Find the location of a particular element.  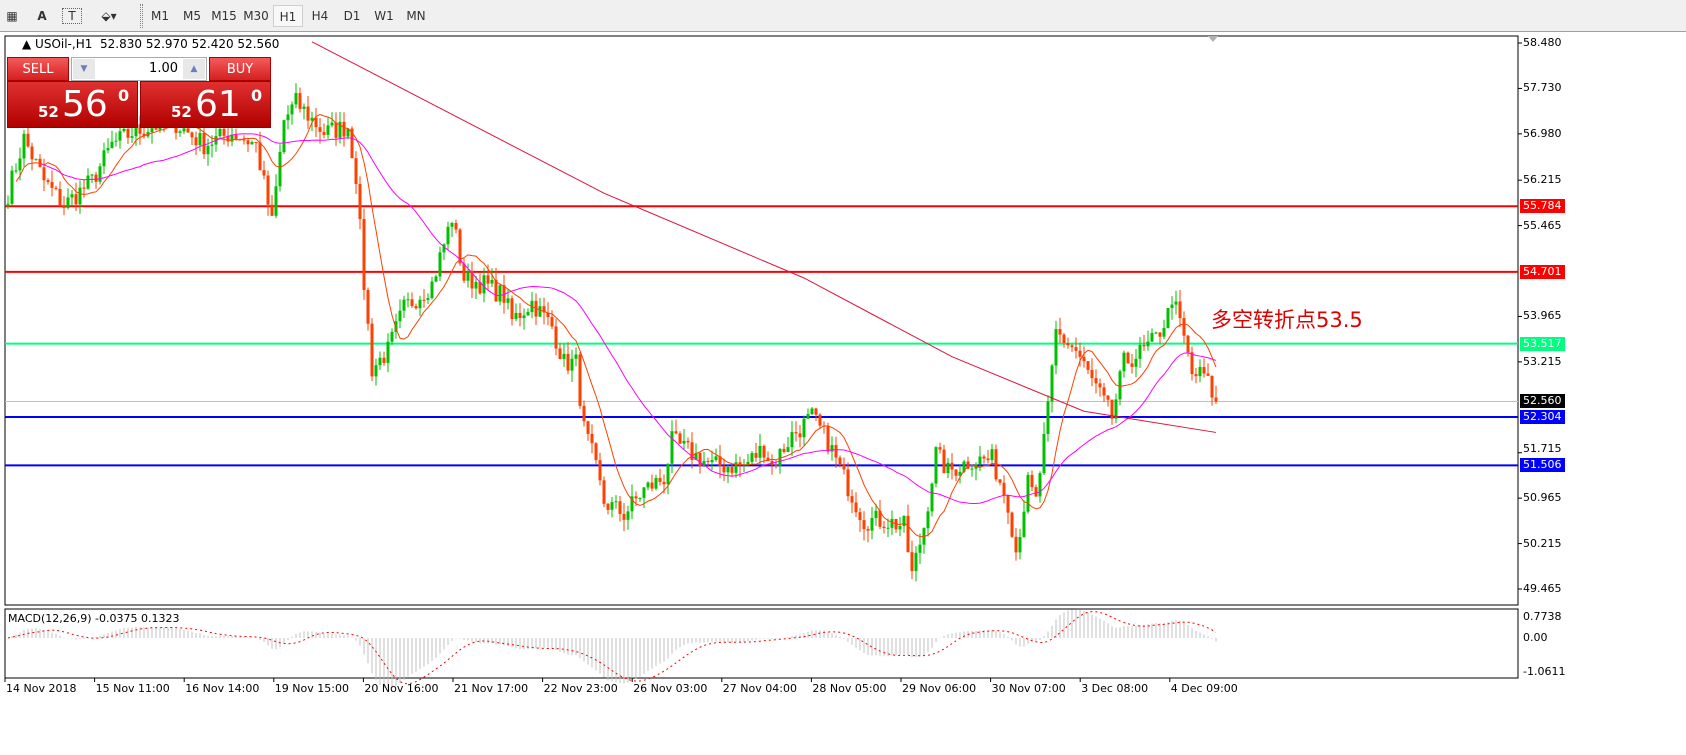

price-tick-label: 53.215 is located at coordinates (1542, 361).